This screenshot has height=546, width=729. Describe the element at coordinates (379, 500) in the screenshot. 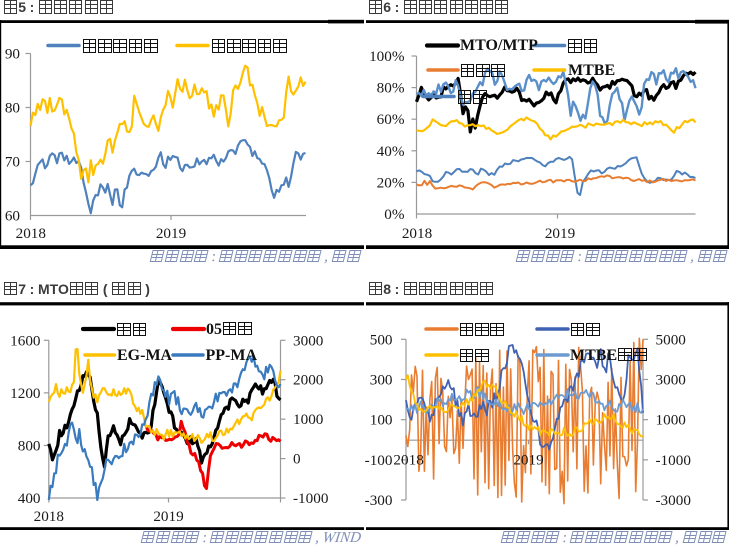

I see `svg-text: -300` at that location.